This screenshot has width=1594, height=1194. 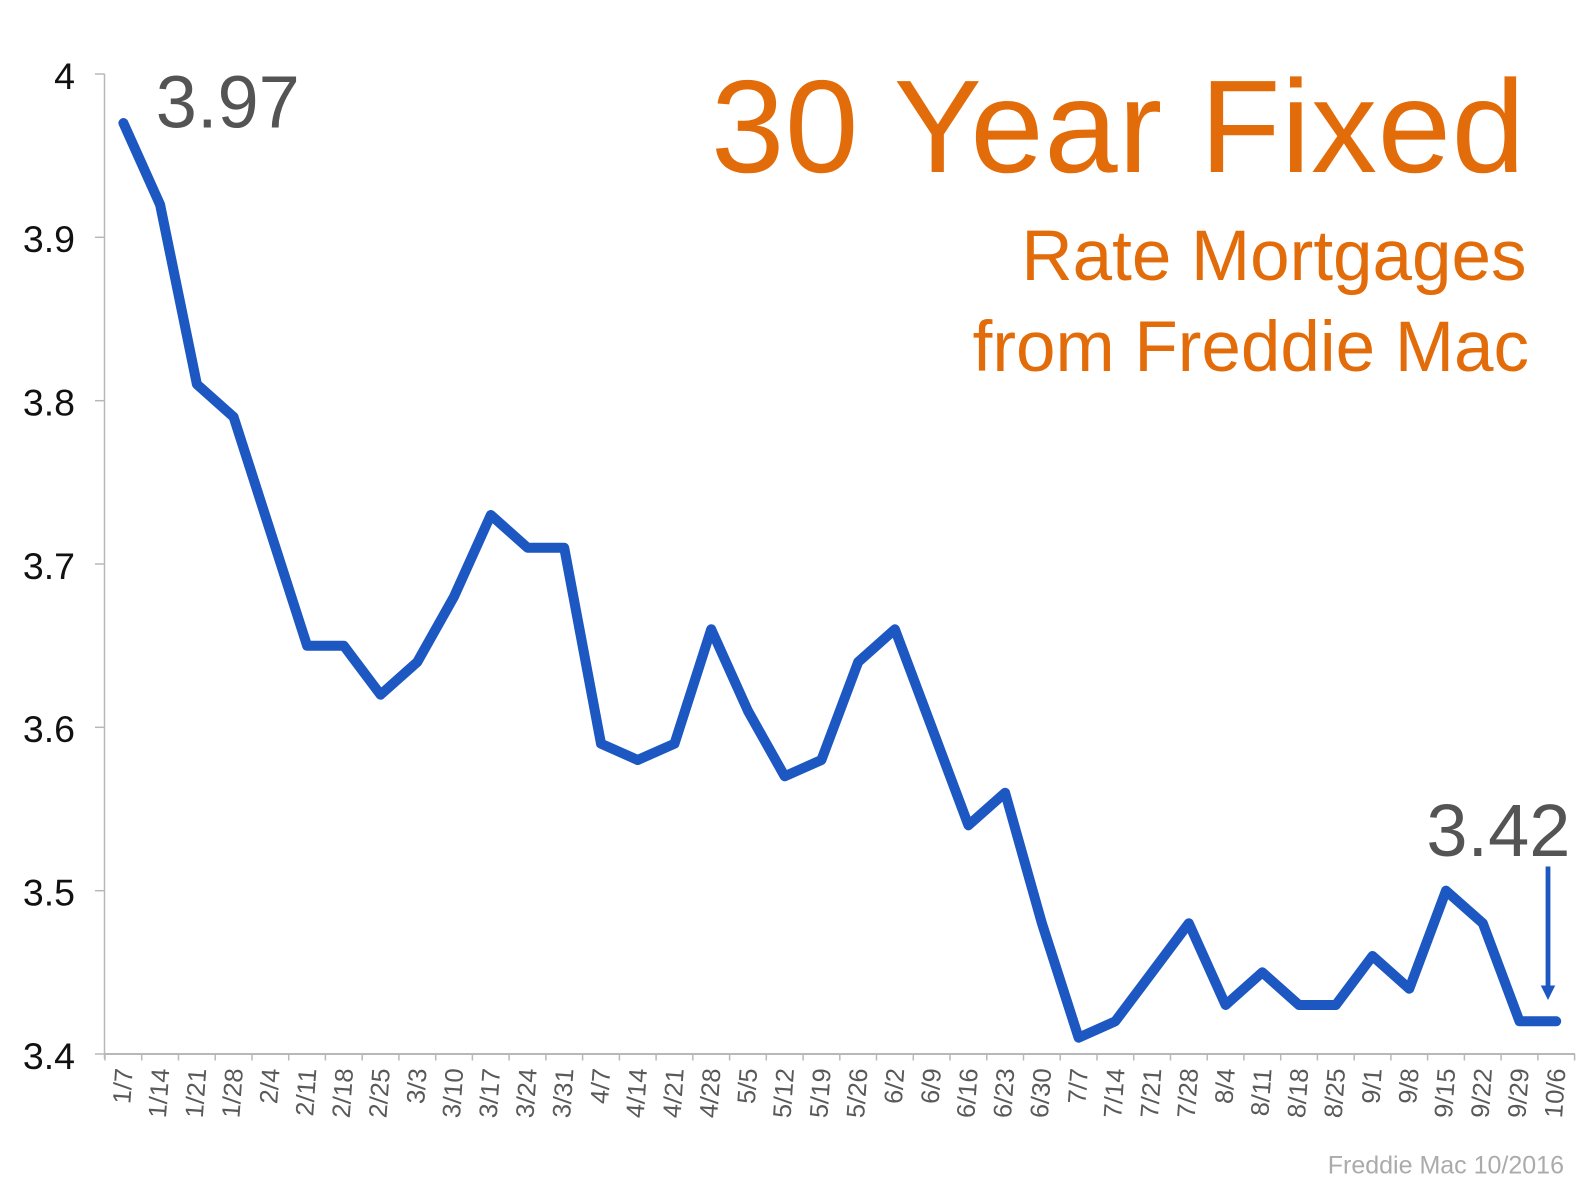 What do you see at coordinates (1446, 1166) in the screenshot?
I see `svg-text: Freddie Mac 10/2016` at bounding box center [1446, 1166].